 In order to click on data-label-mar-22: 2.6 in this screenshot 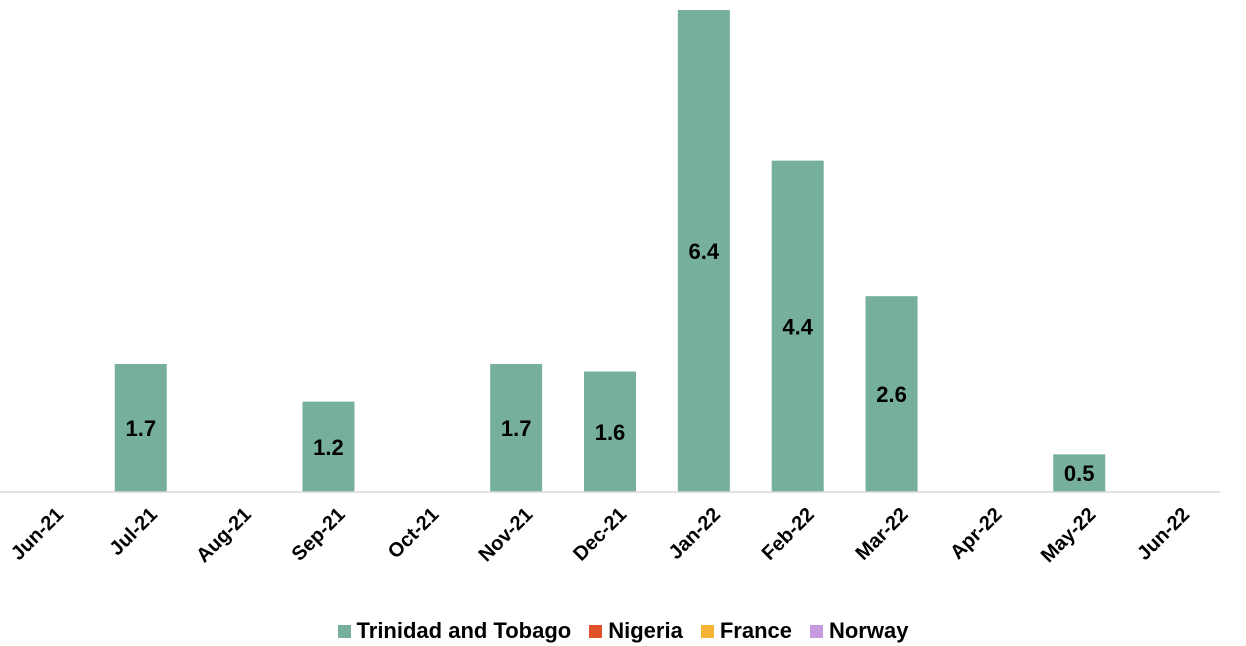, I will do `click(891, 394)`.